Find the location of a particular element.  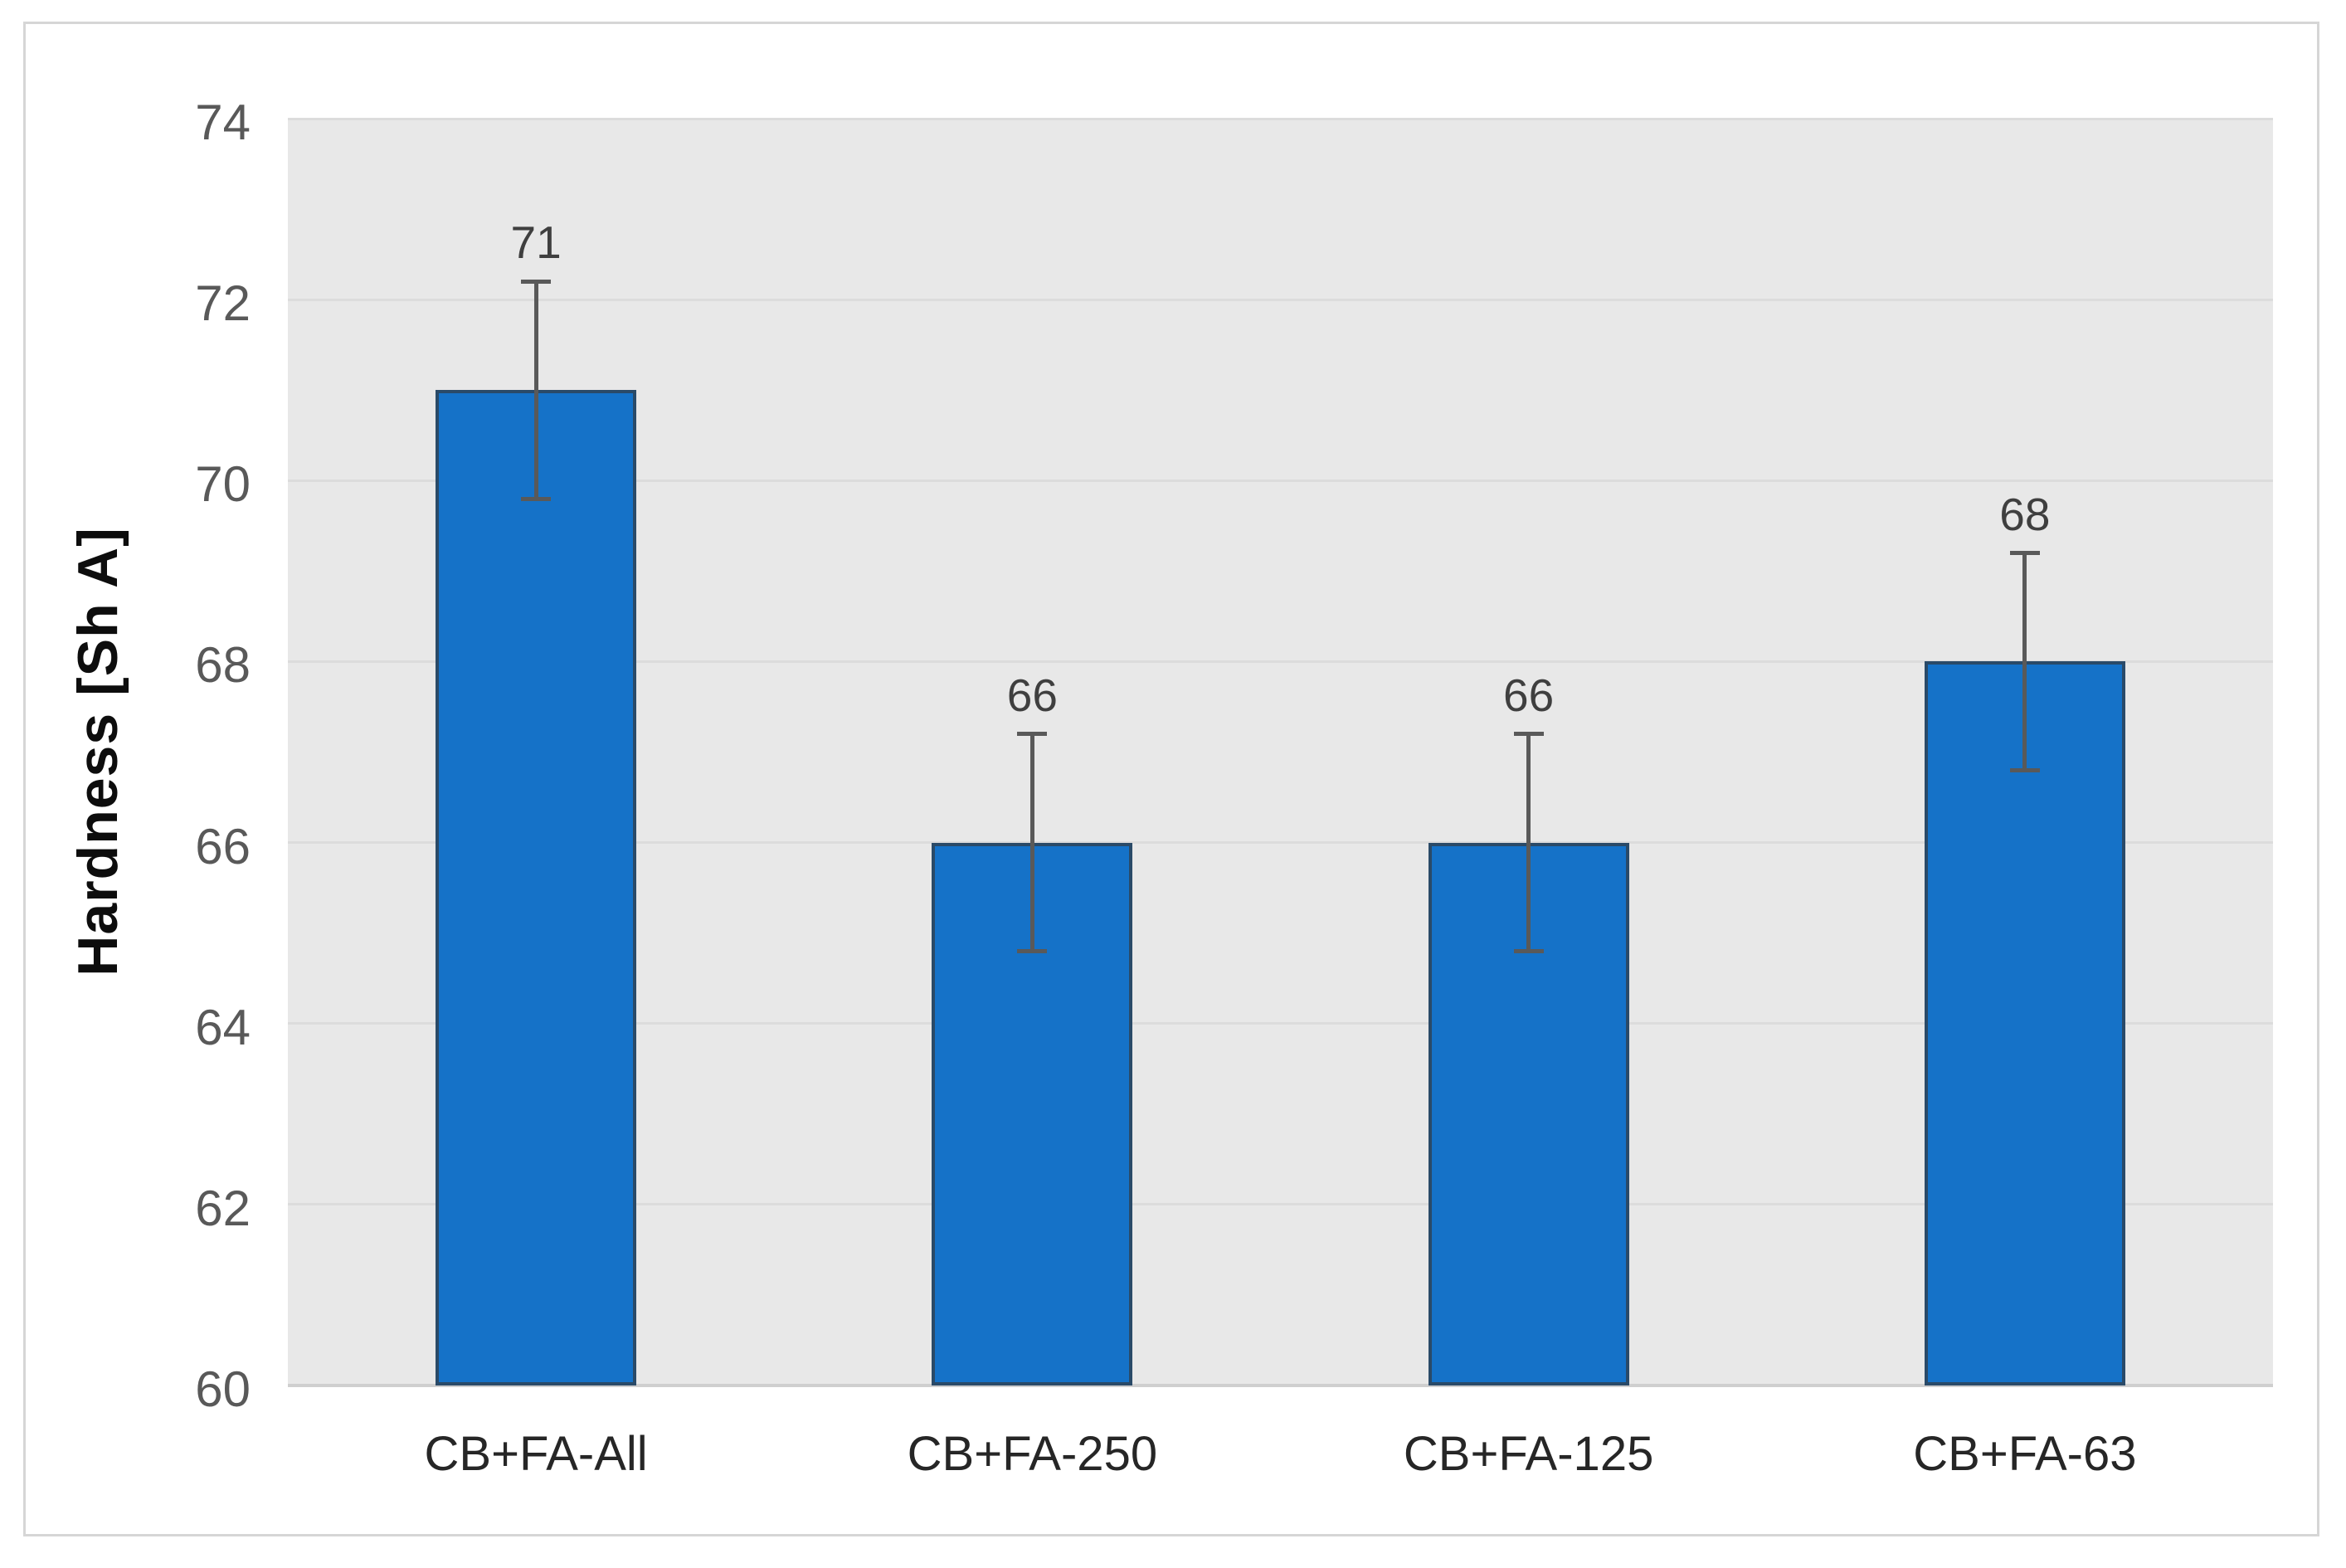

y-tick-label: 66 is located at coordinates (223, 846).